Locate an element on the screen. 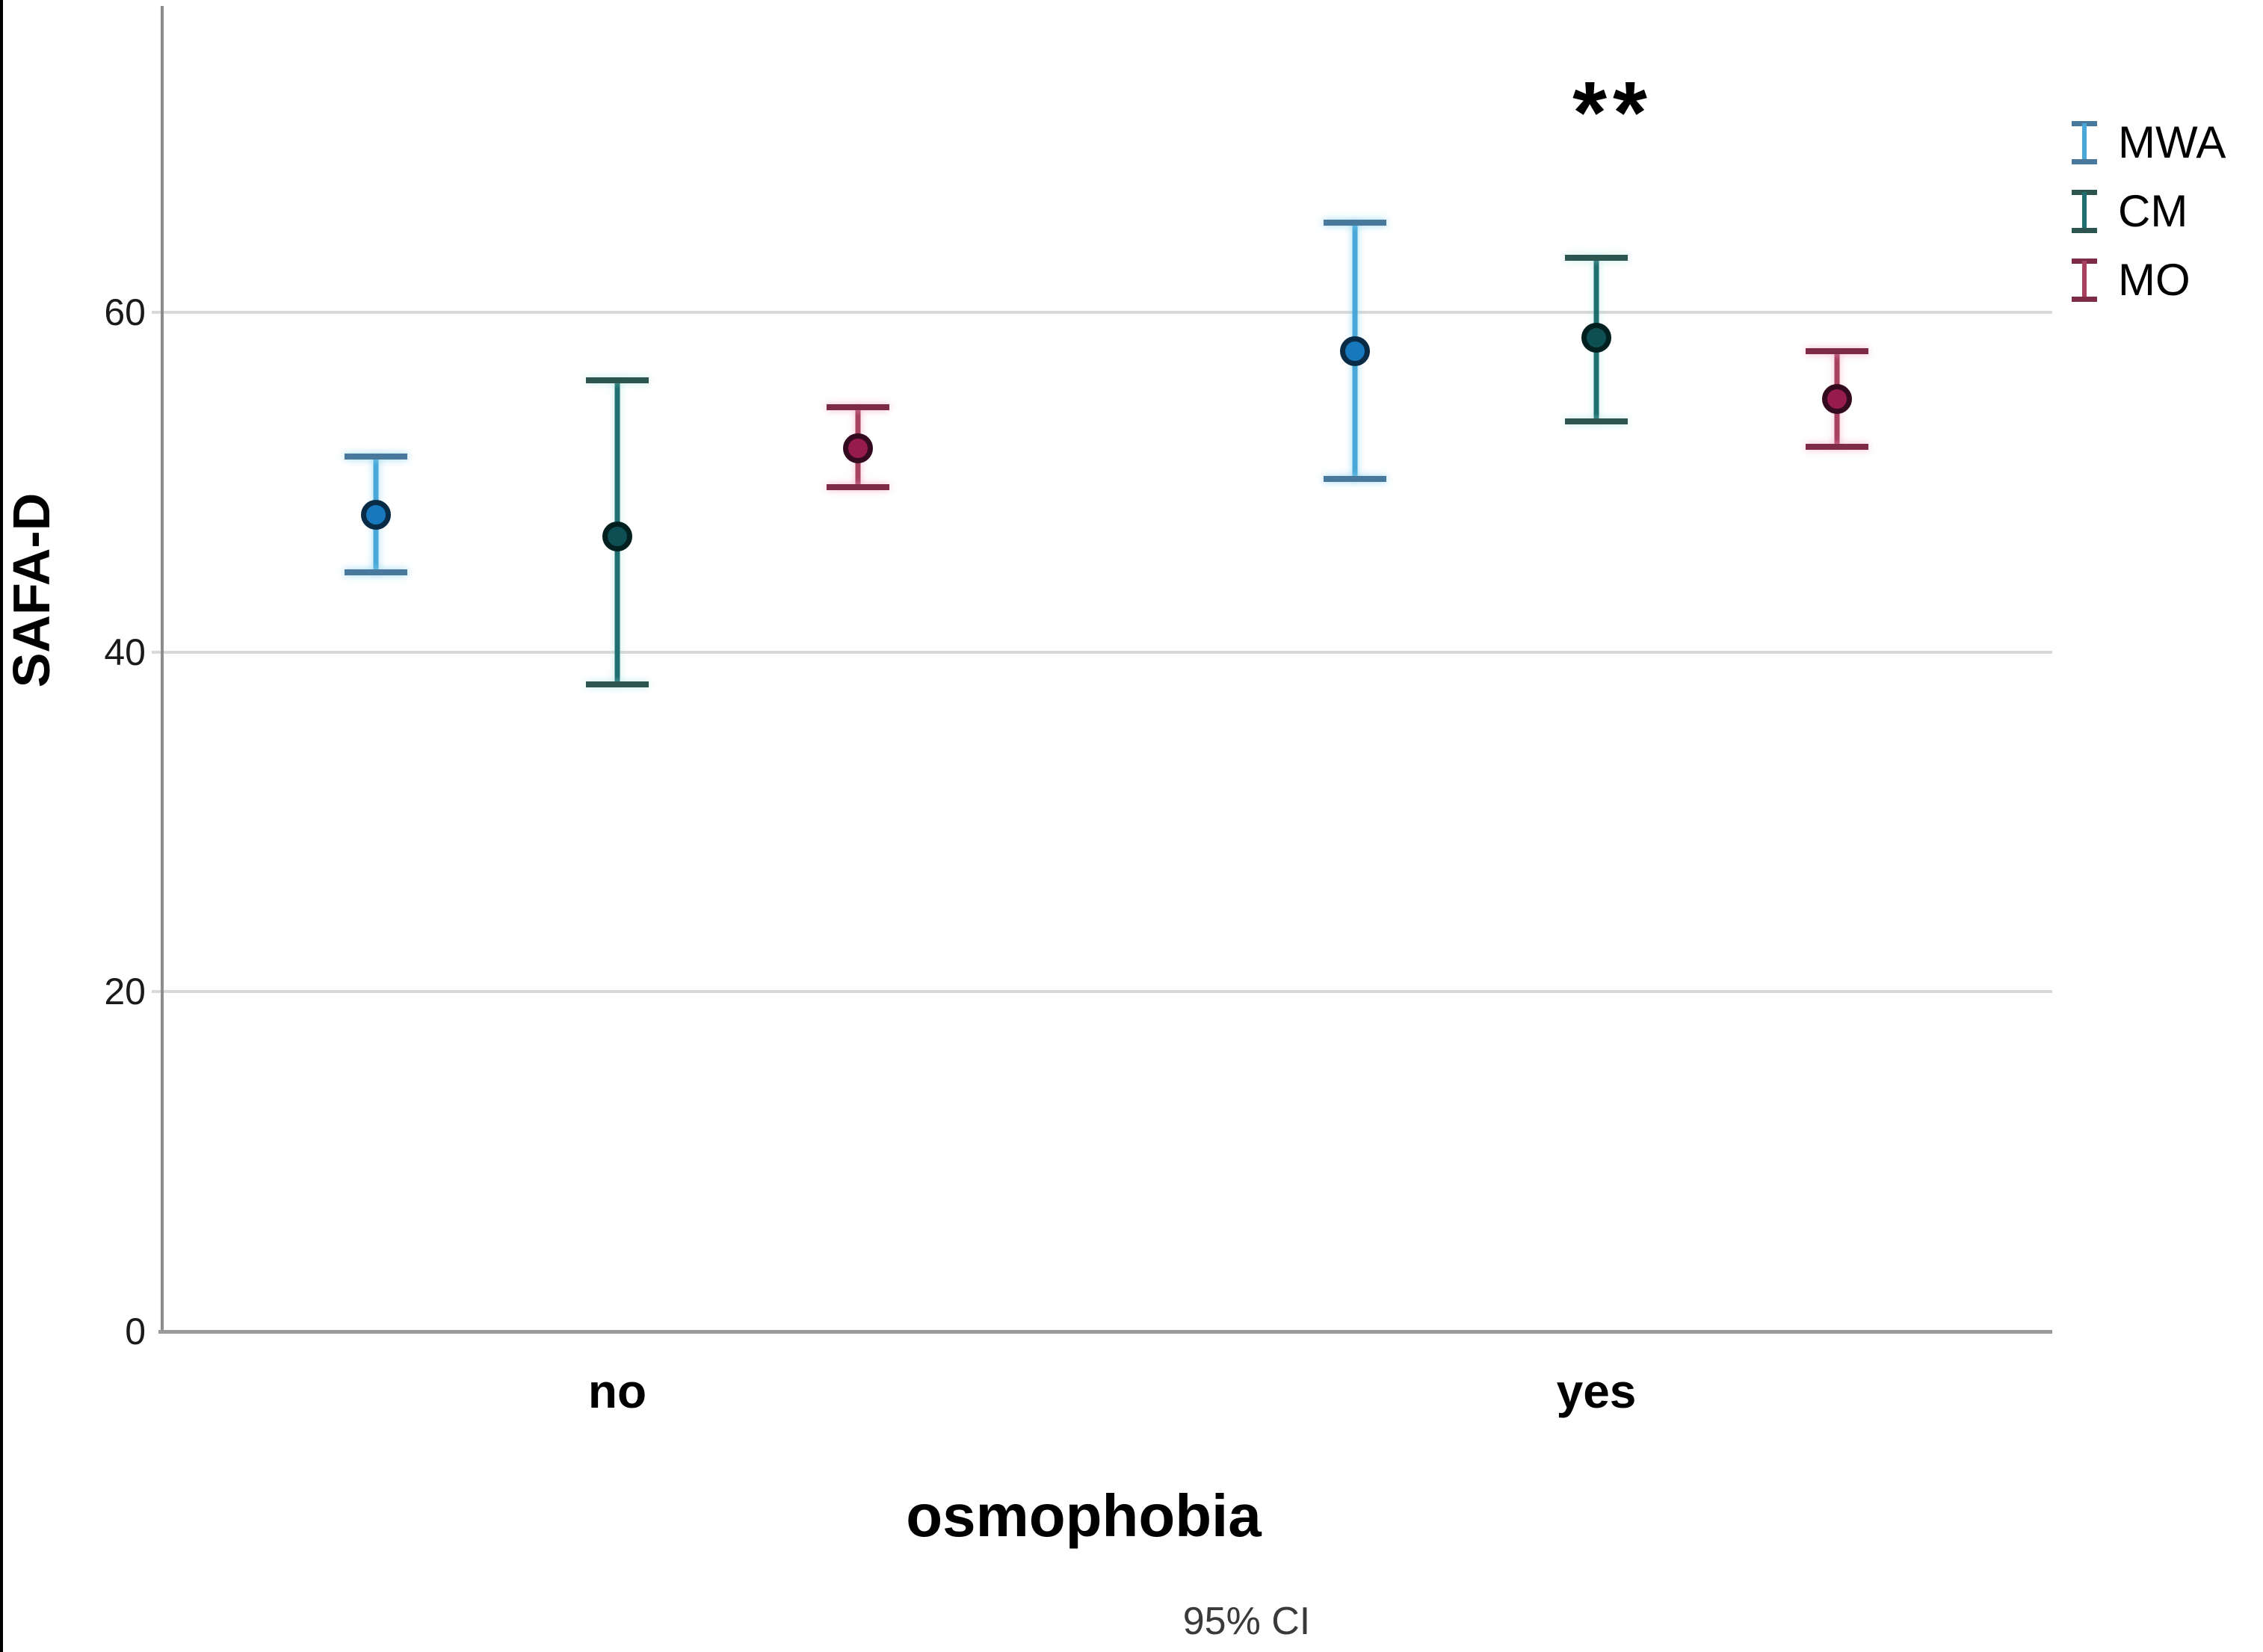 The image size is (2263, 1652). error-bar-cap-bottom-MO-no is located at coordinates (858, 488).